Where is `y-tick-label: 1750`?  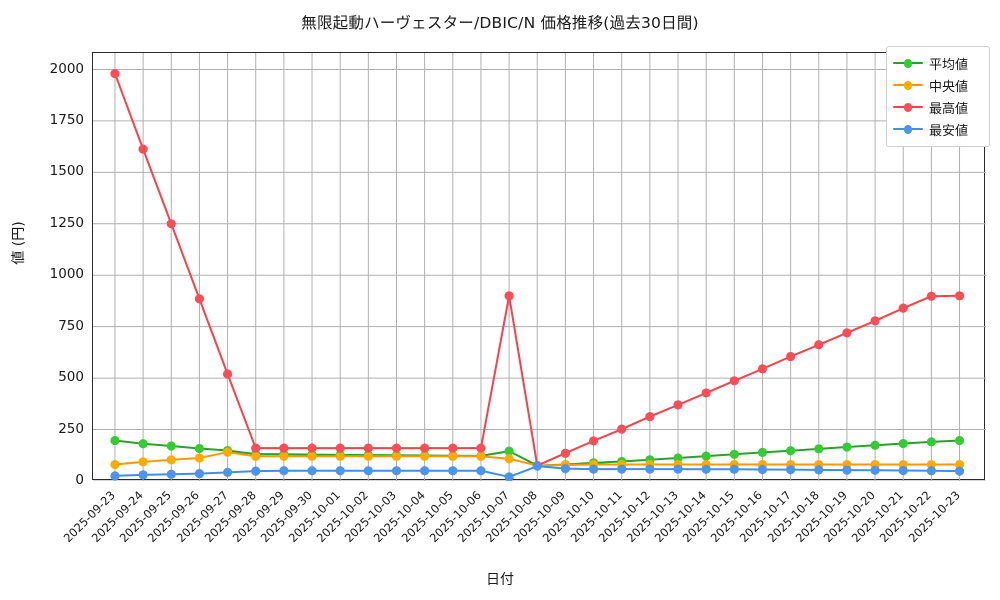
y-tick-label: 1750 is located at coordinates (66, 119).